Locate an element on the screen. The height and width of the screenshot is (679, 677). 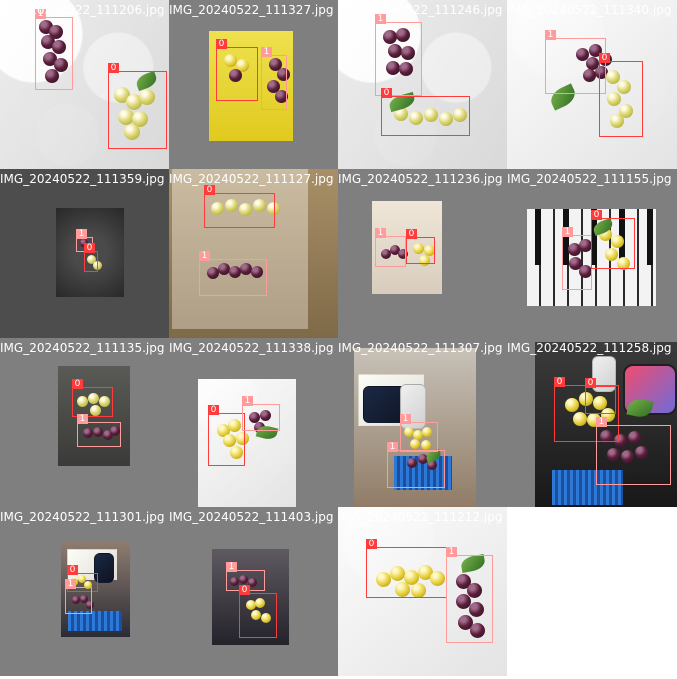
tile-12-label-1: 1 is located at coordinates (601, 422).